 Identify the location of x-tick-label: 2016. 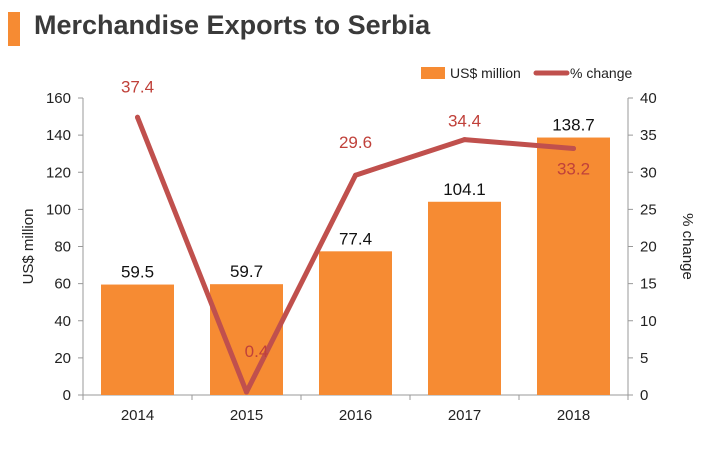
(355, 415).